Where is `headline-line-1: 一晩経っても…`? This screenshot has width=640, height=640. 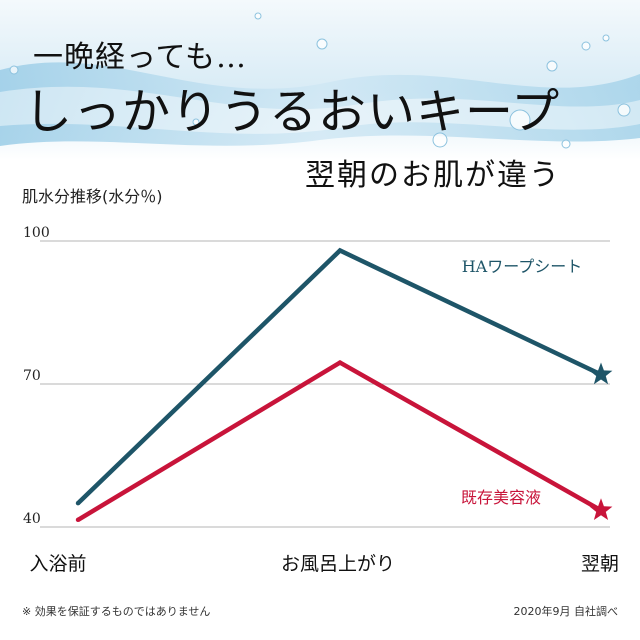
headline-line-1: 一晩経っても… is located at coordinates (140, 57).